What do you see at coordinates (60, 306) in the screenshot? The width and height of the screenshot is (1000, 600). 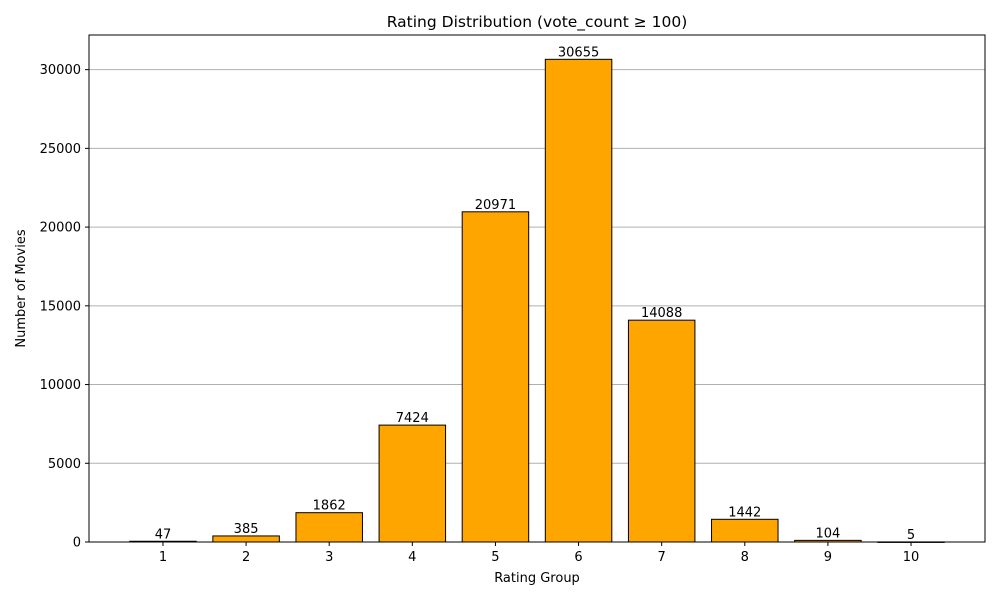 I see `y-tick-label: 15000` at bounding box center [60, 306].